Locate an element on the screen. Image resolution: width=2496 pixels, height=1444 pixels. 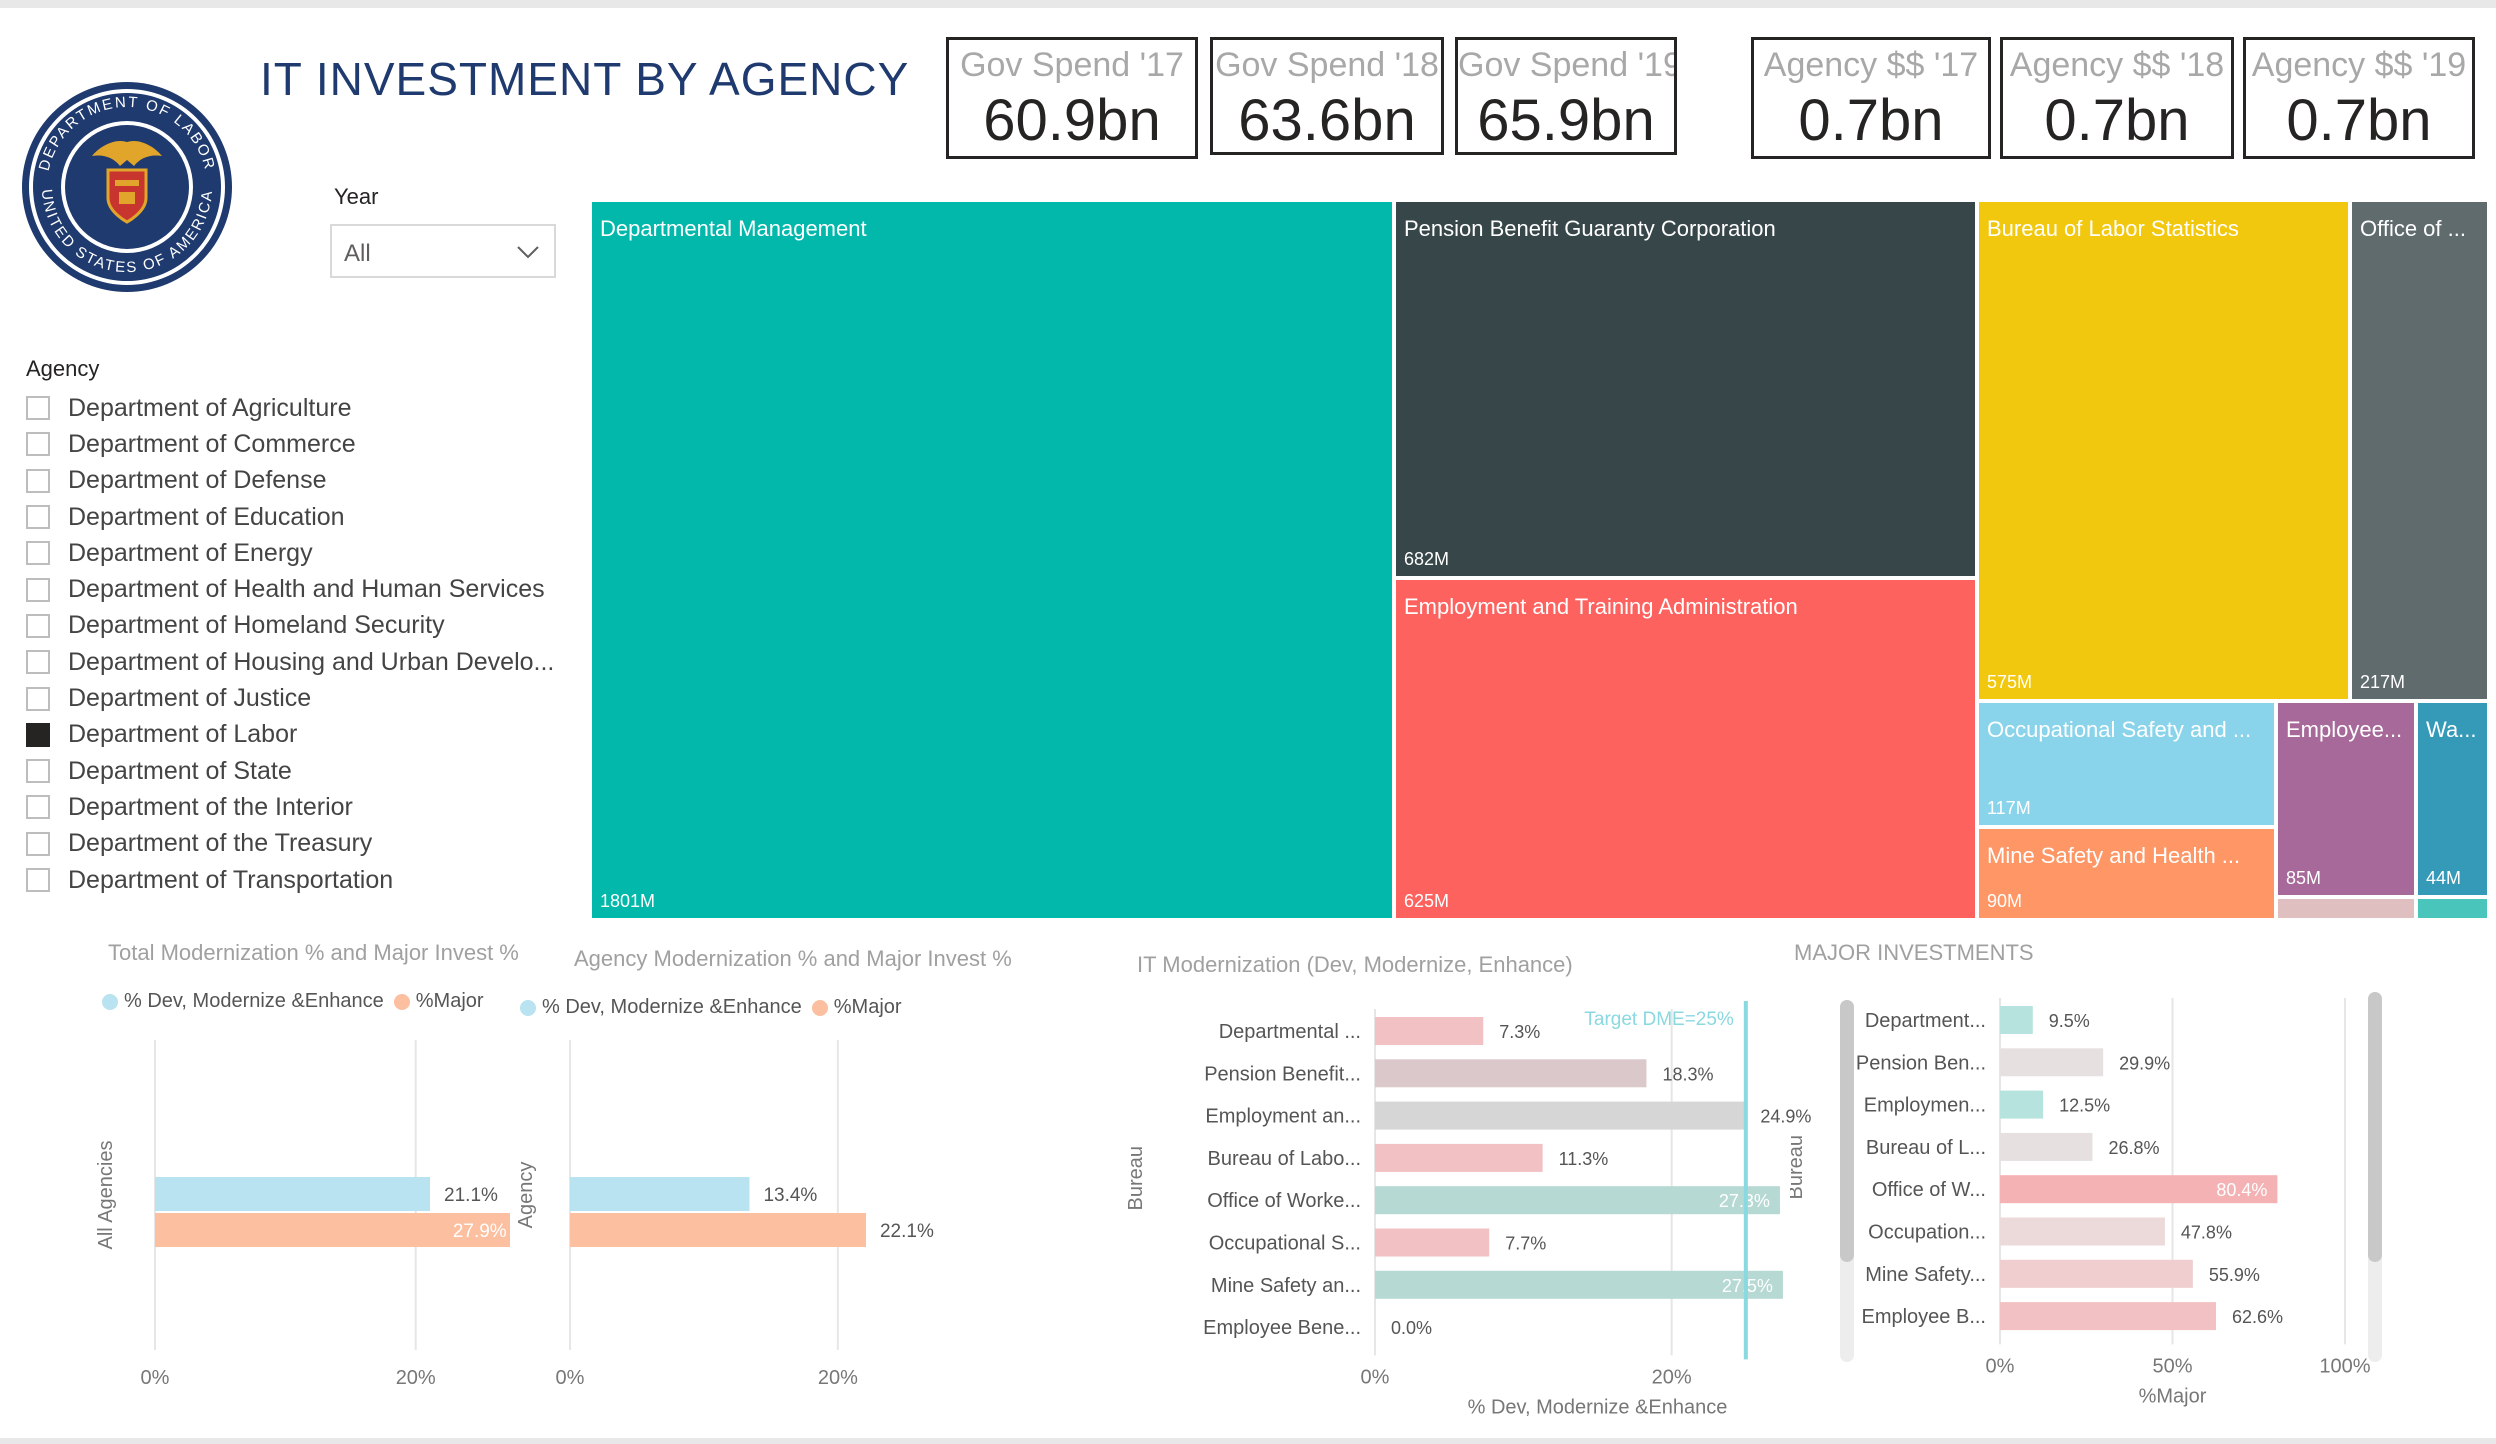
y-axis-label: Agency is located at coordinates (526, 1195).